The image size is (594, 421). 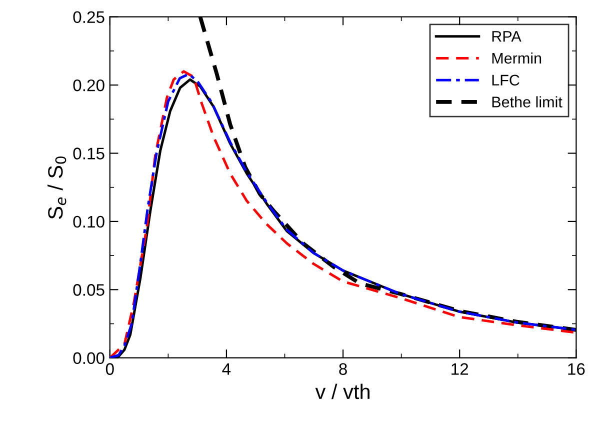 I want to click on y-tick-label: 0.10, so click(x=88, y=222).